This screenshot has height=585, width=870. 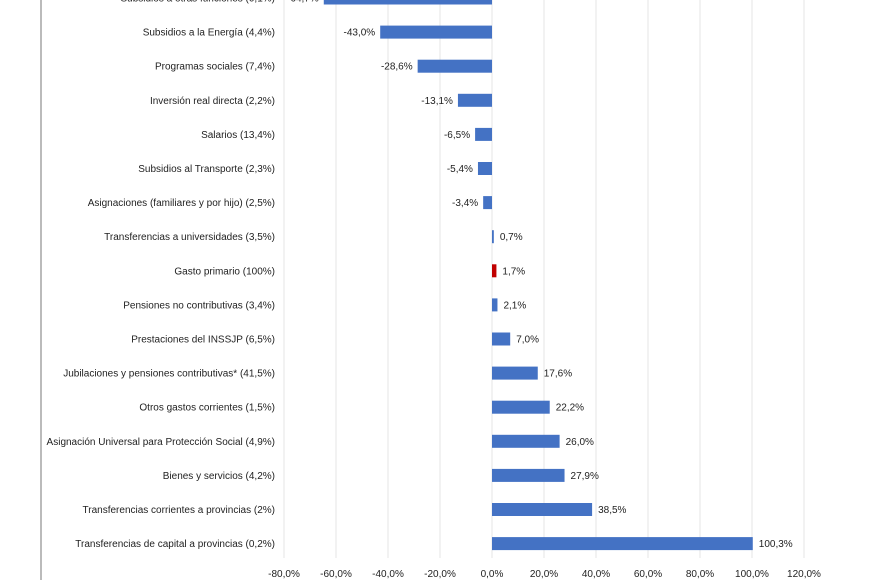 What do you see at coordinates (558, 374) in the screenshot?
I see `data-label: 17,6%` at bounding box center [558, 374].